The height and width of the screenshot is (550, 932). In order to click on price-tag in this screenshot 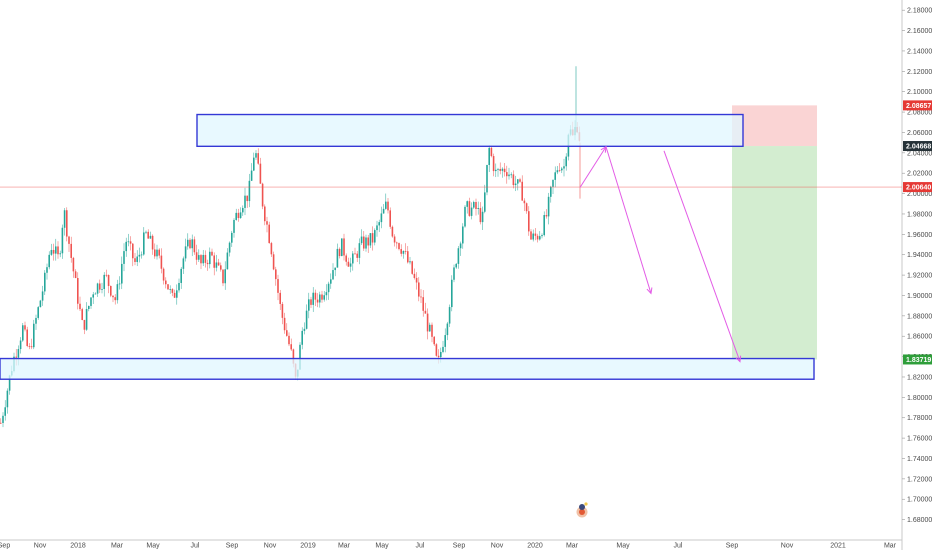, I will do `click(917, 359)`.